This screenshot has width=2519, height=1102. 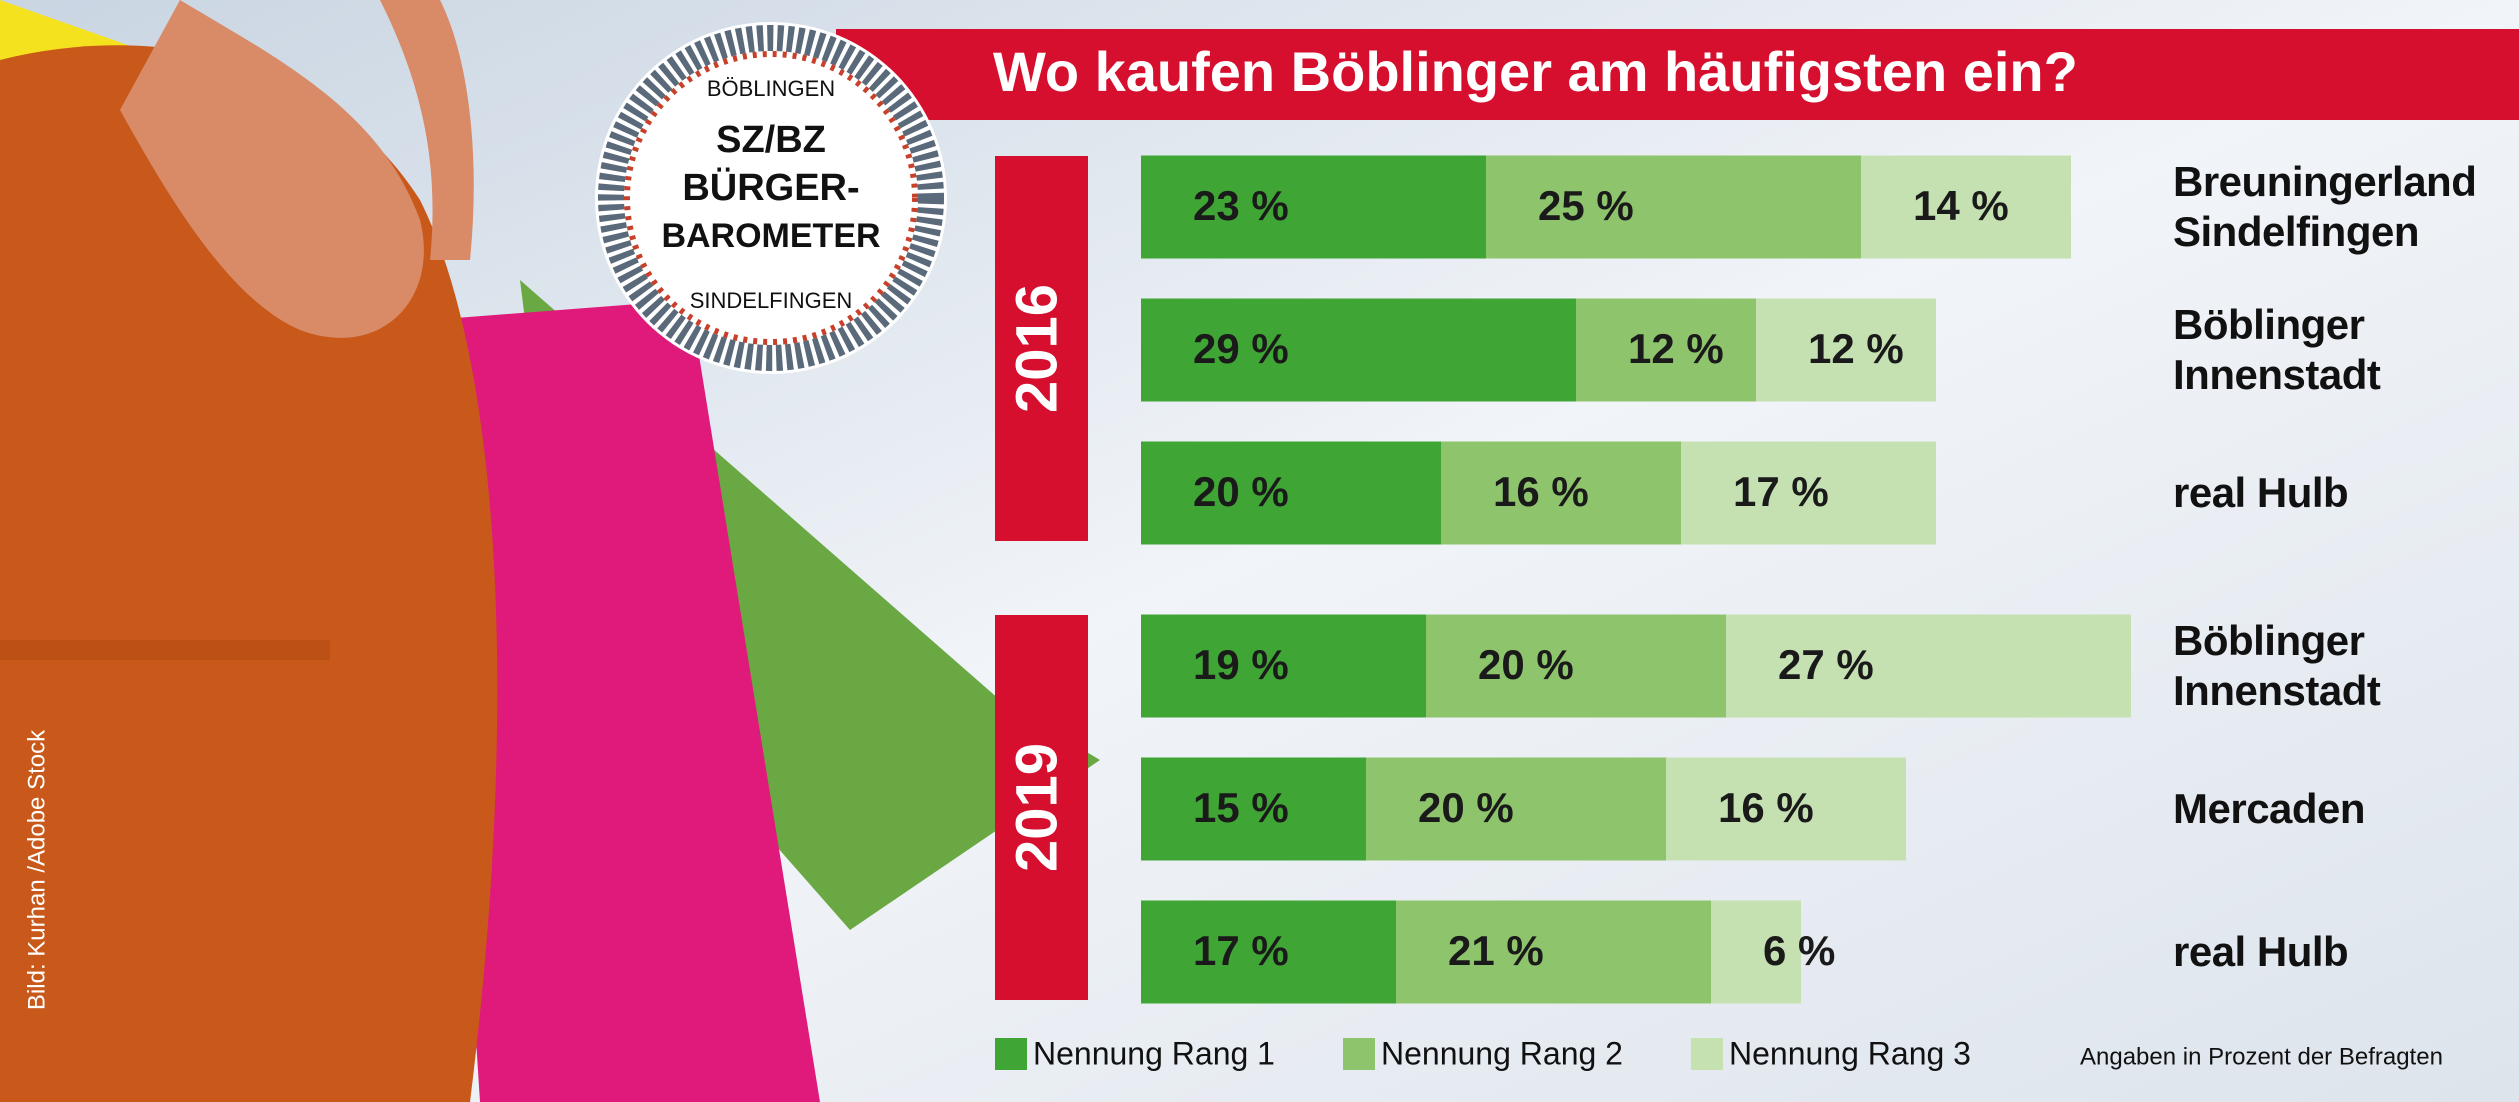 What do you see at coordinates (1586, 205) in the screenshot?
I see `value-label: 25 %` at bounding box center [1586, 205].